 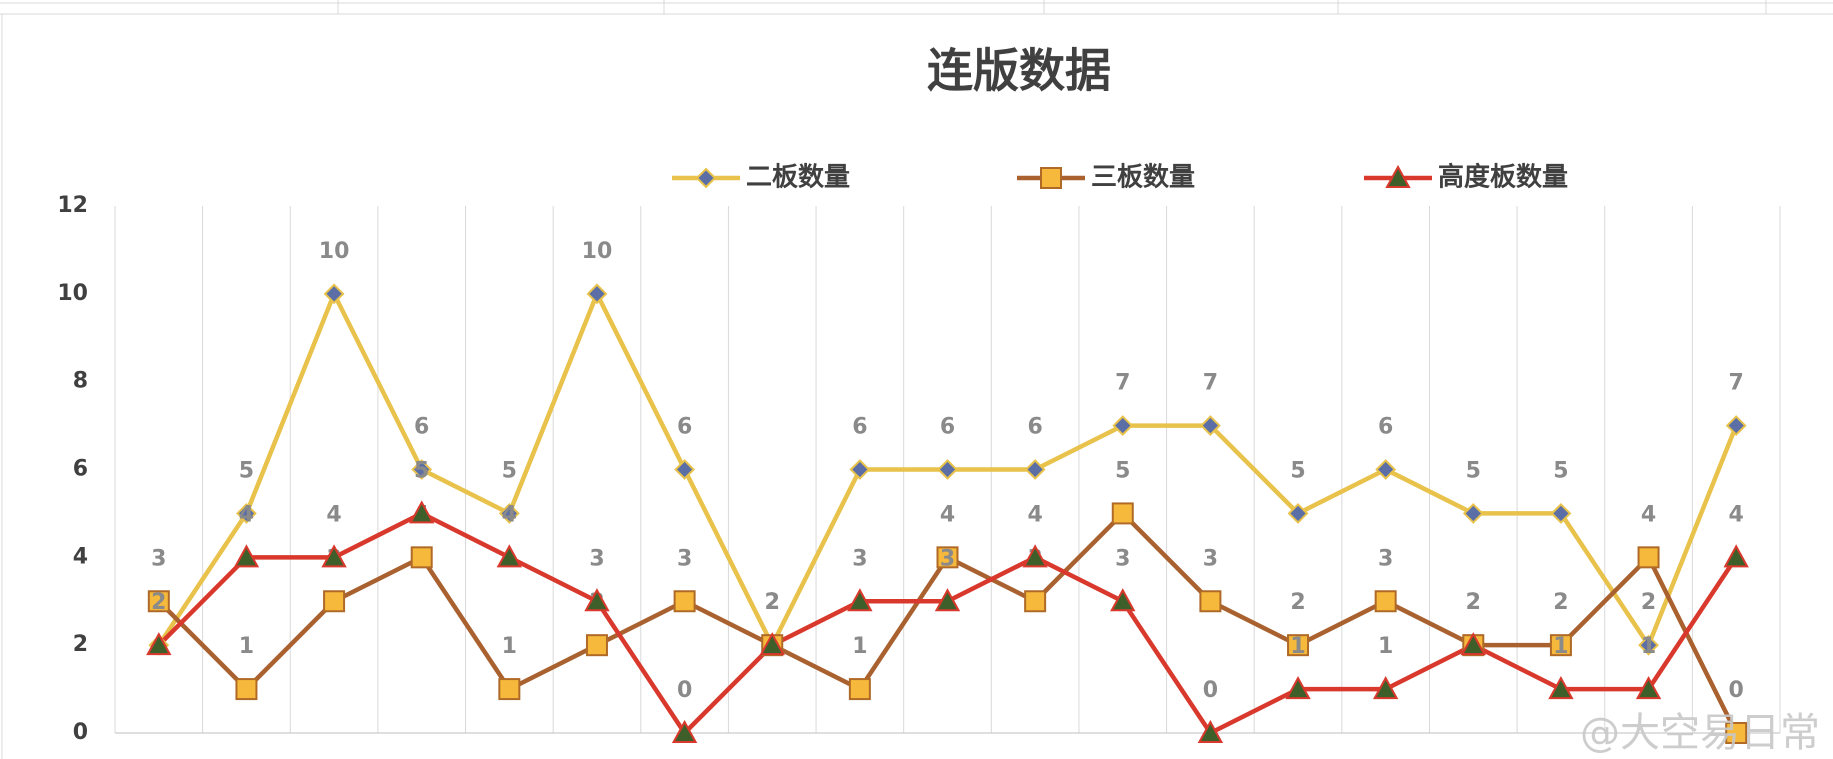 What do you see at coordinates (80, 732) in the screenshot?
I see `y-tick-label: 0` at bounding box center [80, 732].